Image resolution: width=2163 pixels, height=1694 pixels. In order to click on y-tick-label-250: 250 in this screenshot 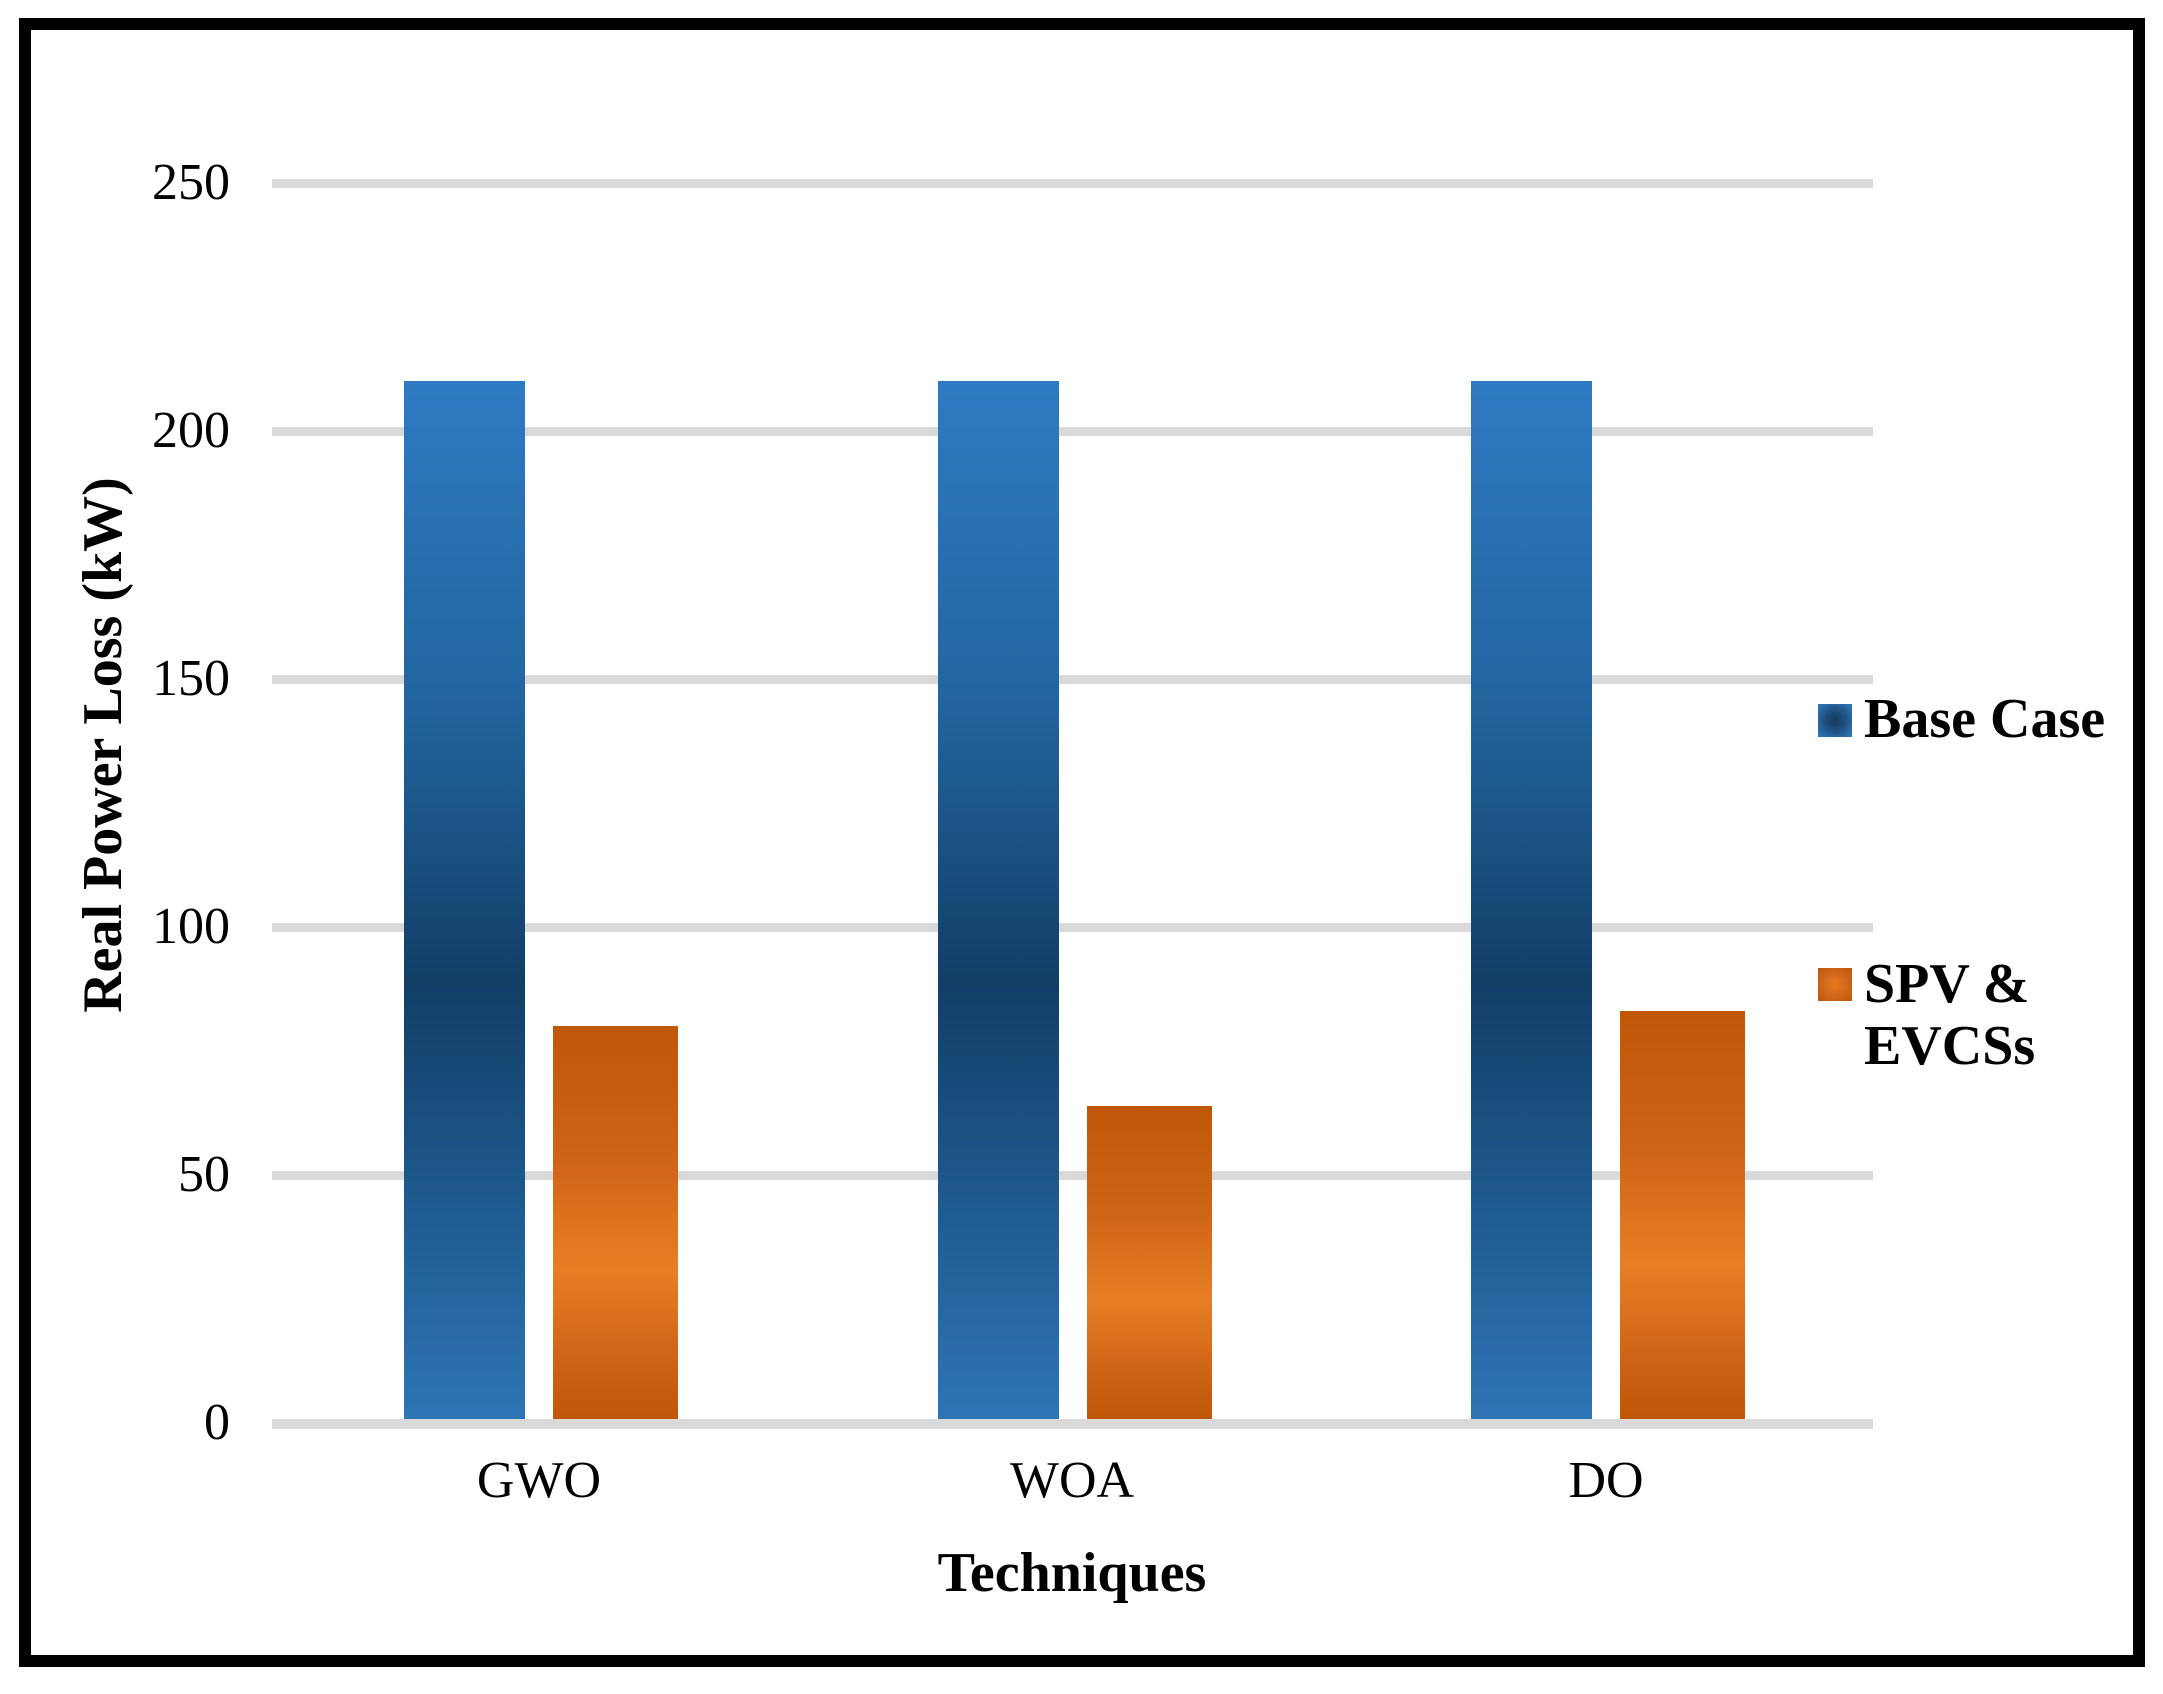, I will do `click(191, 182)`.